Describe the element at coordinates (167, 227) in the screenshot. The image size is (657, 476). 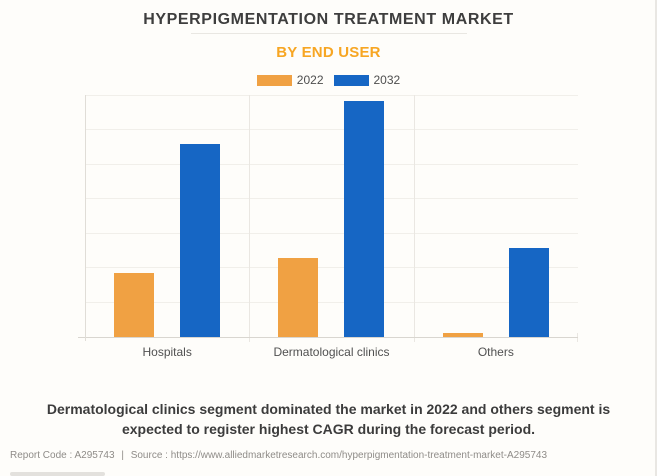
I see `category-group-hospitals: Hospitals` at that location.